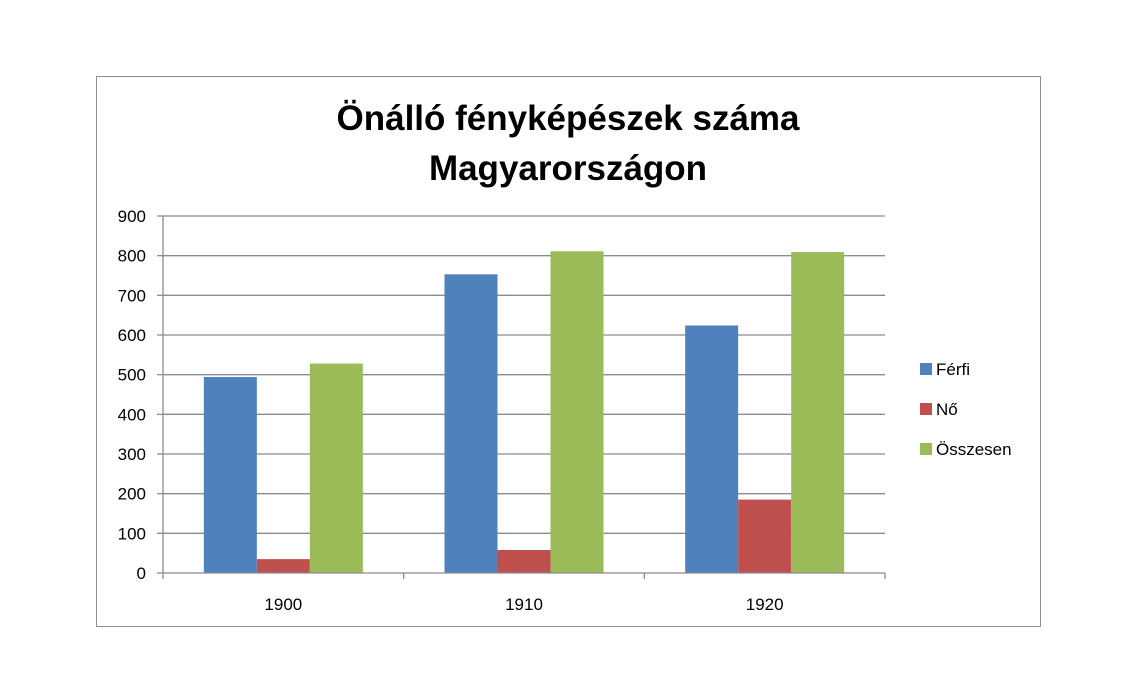 This screenshot has height=700, width=1145. I want to click on y-tick-label: 100, so click(132, 533).